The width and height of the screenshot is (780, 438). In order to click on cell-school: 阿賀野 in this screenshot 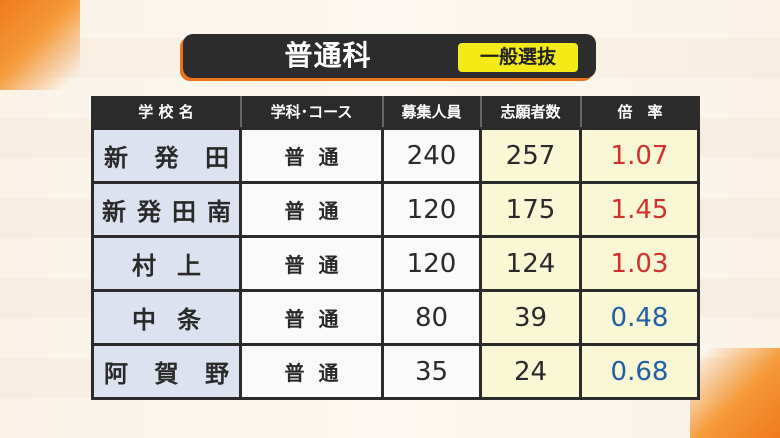, I will do `click(166, 371)`.